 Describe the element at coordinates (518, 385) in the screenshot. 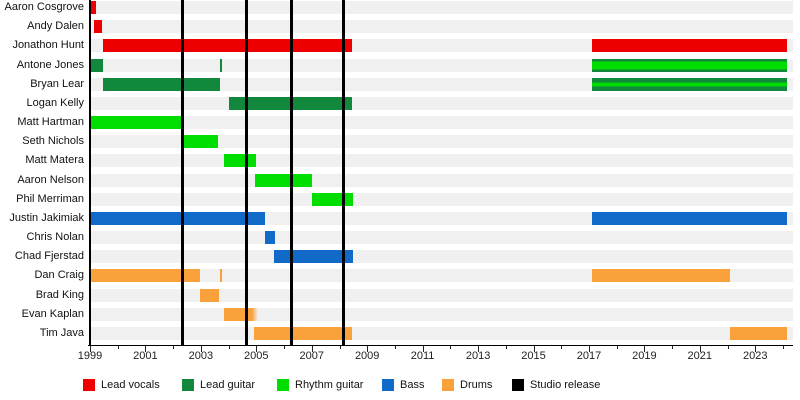

I see `studio_release-swatch-icon` at that location.